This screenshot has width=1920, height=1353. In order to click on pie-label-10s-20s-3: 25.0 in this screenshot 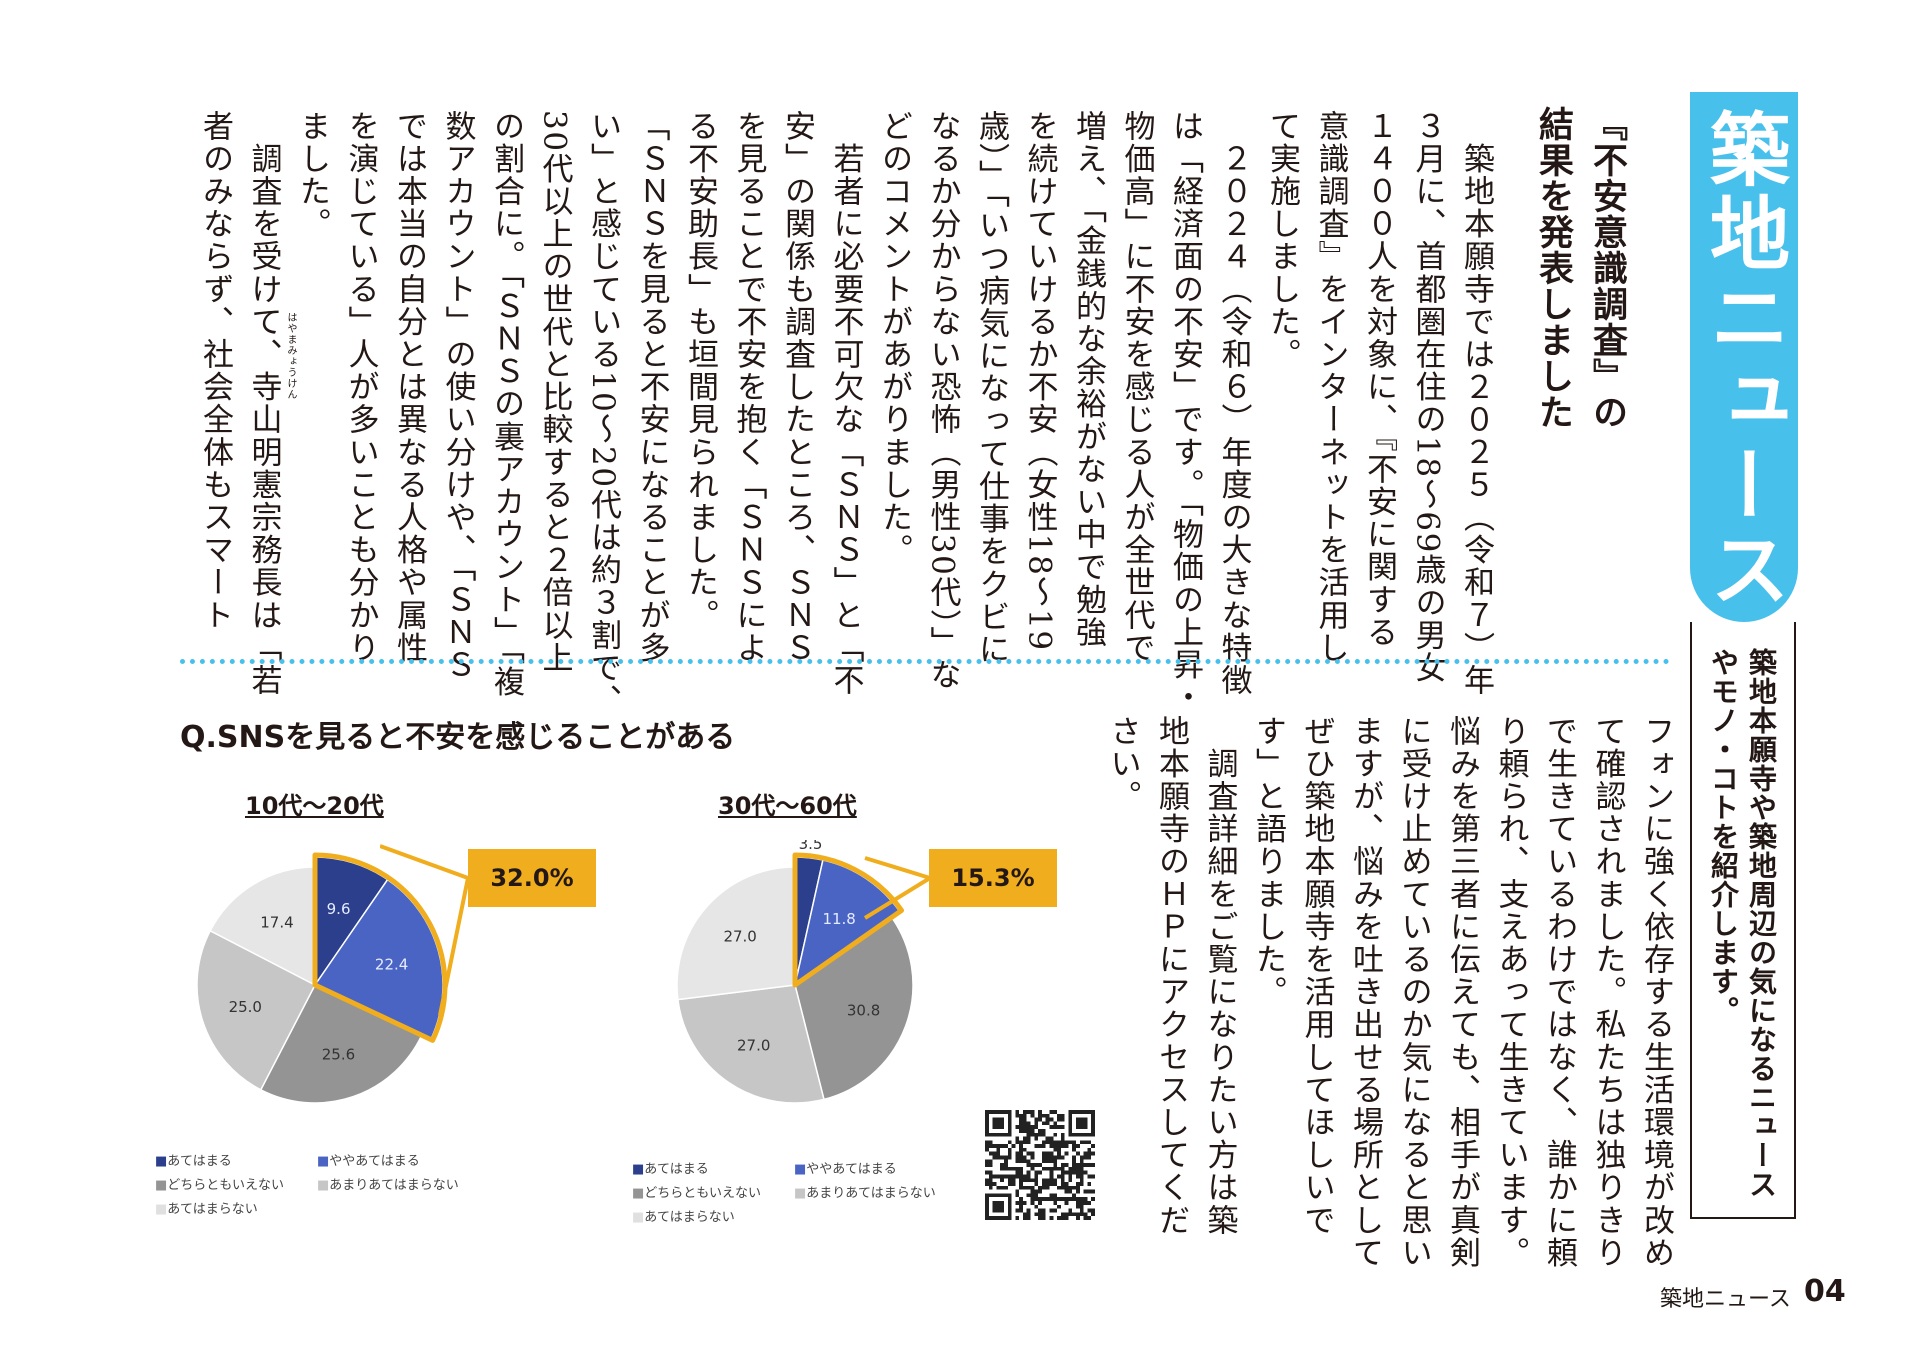, I will do `click(245, 1007)`.